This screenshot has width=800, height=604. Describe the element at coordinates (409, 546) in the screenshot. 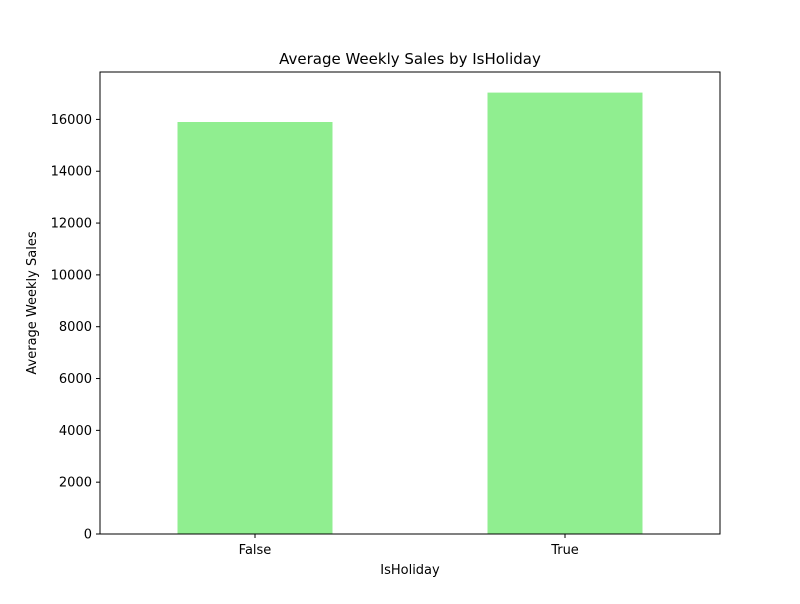

I see `x-axis-ticks: False True` at that location.